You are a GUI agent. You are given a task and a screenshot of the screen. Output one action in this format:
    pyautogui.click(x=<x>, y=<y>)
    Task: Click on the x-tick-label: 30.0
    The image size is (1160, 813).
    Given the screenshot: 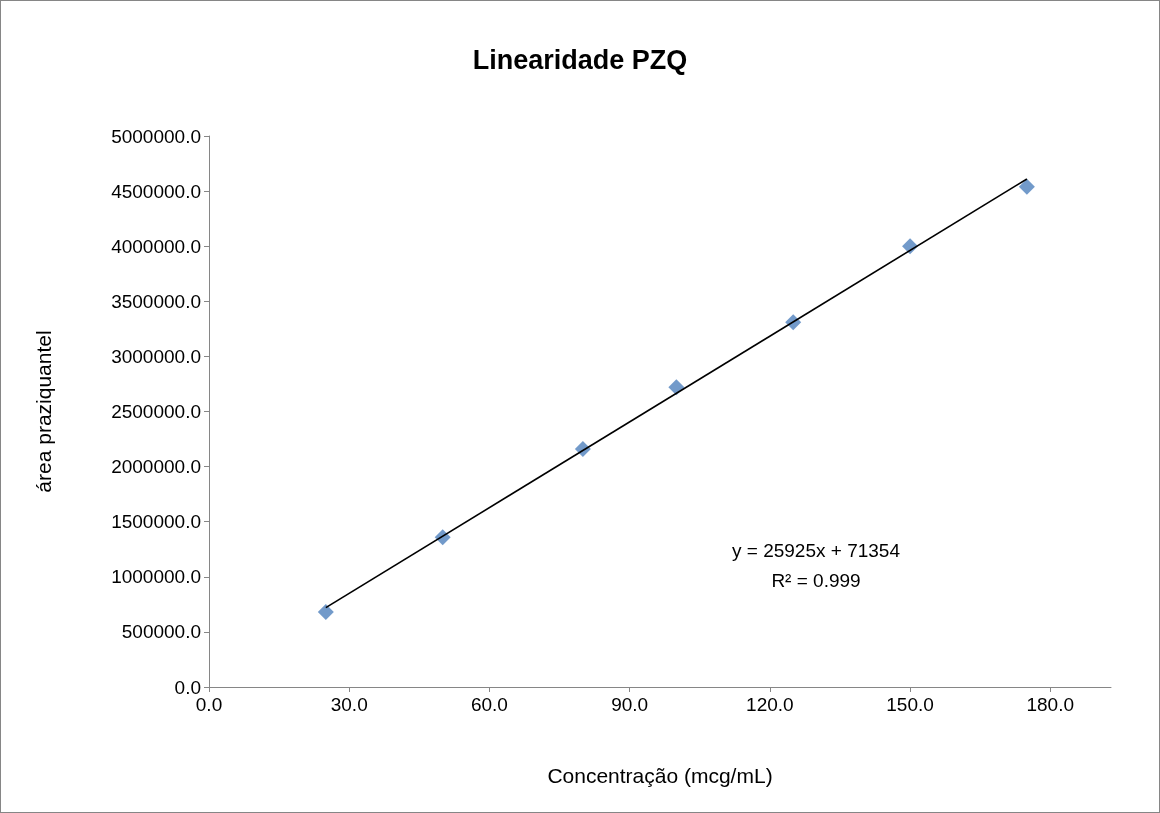 What is the action you would take?
    pyautogui.click(x=349, y=704)
    